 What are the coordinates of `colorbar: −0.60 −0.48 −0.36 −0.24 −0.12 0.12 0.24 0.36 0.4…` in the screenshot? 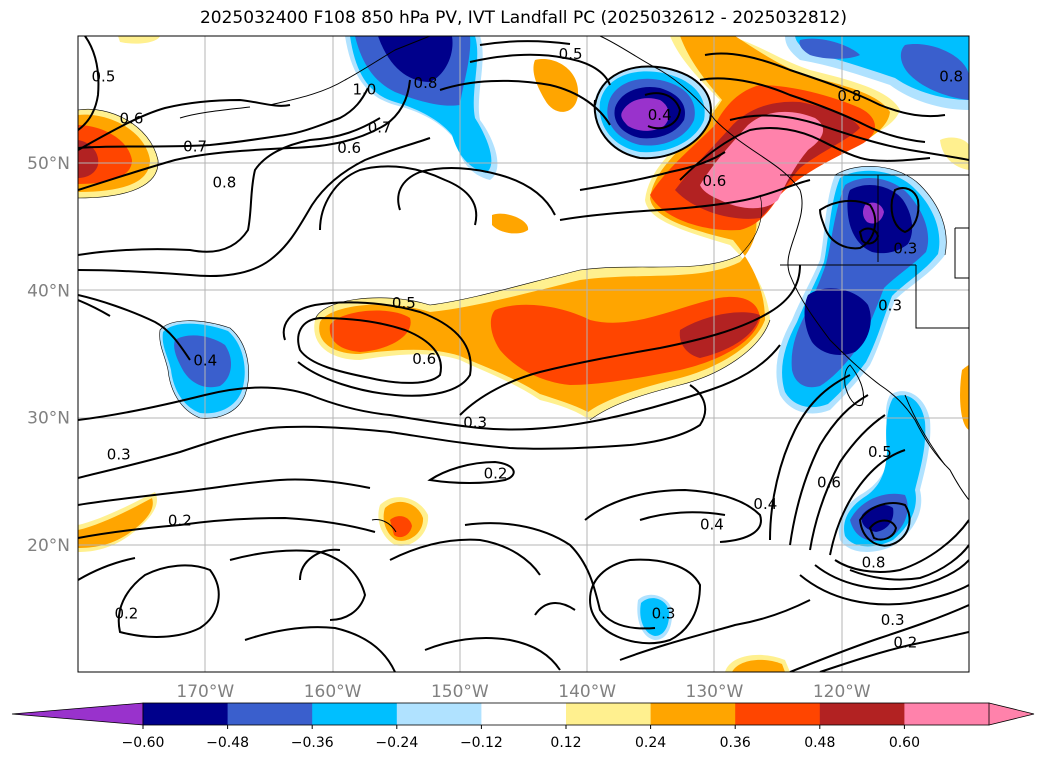 It's located at (523, 726).